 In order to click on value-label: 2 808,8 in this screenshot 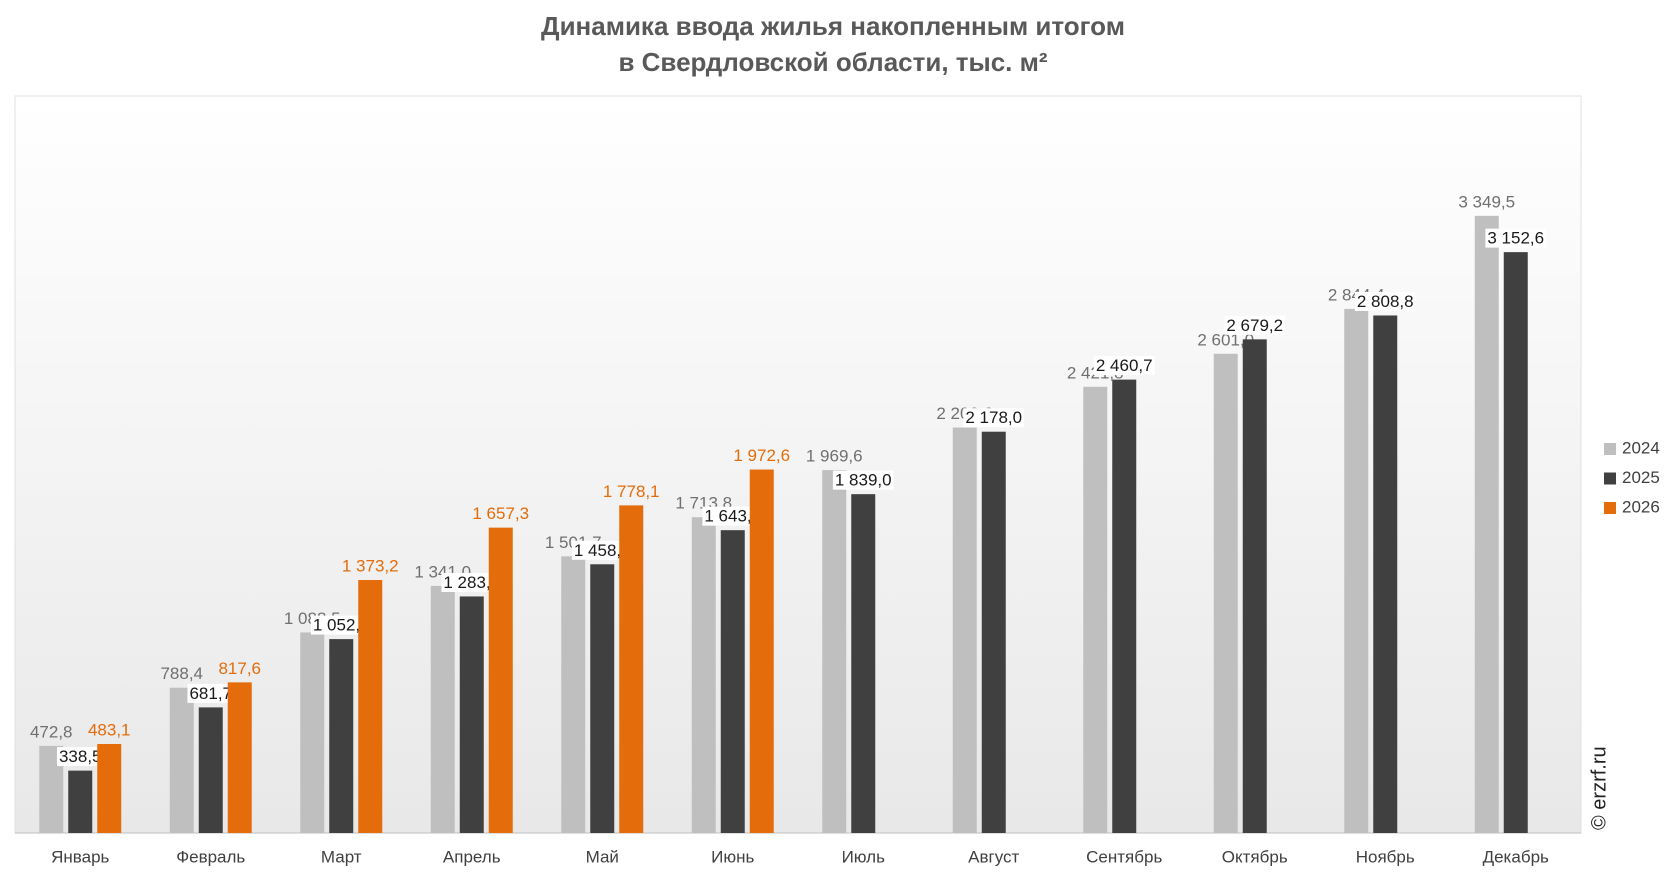, I will do `click(1385, 301)`.